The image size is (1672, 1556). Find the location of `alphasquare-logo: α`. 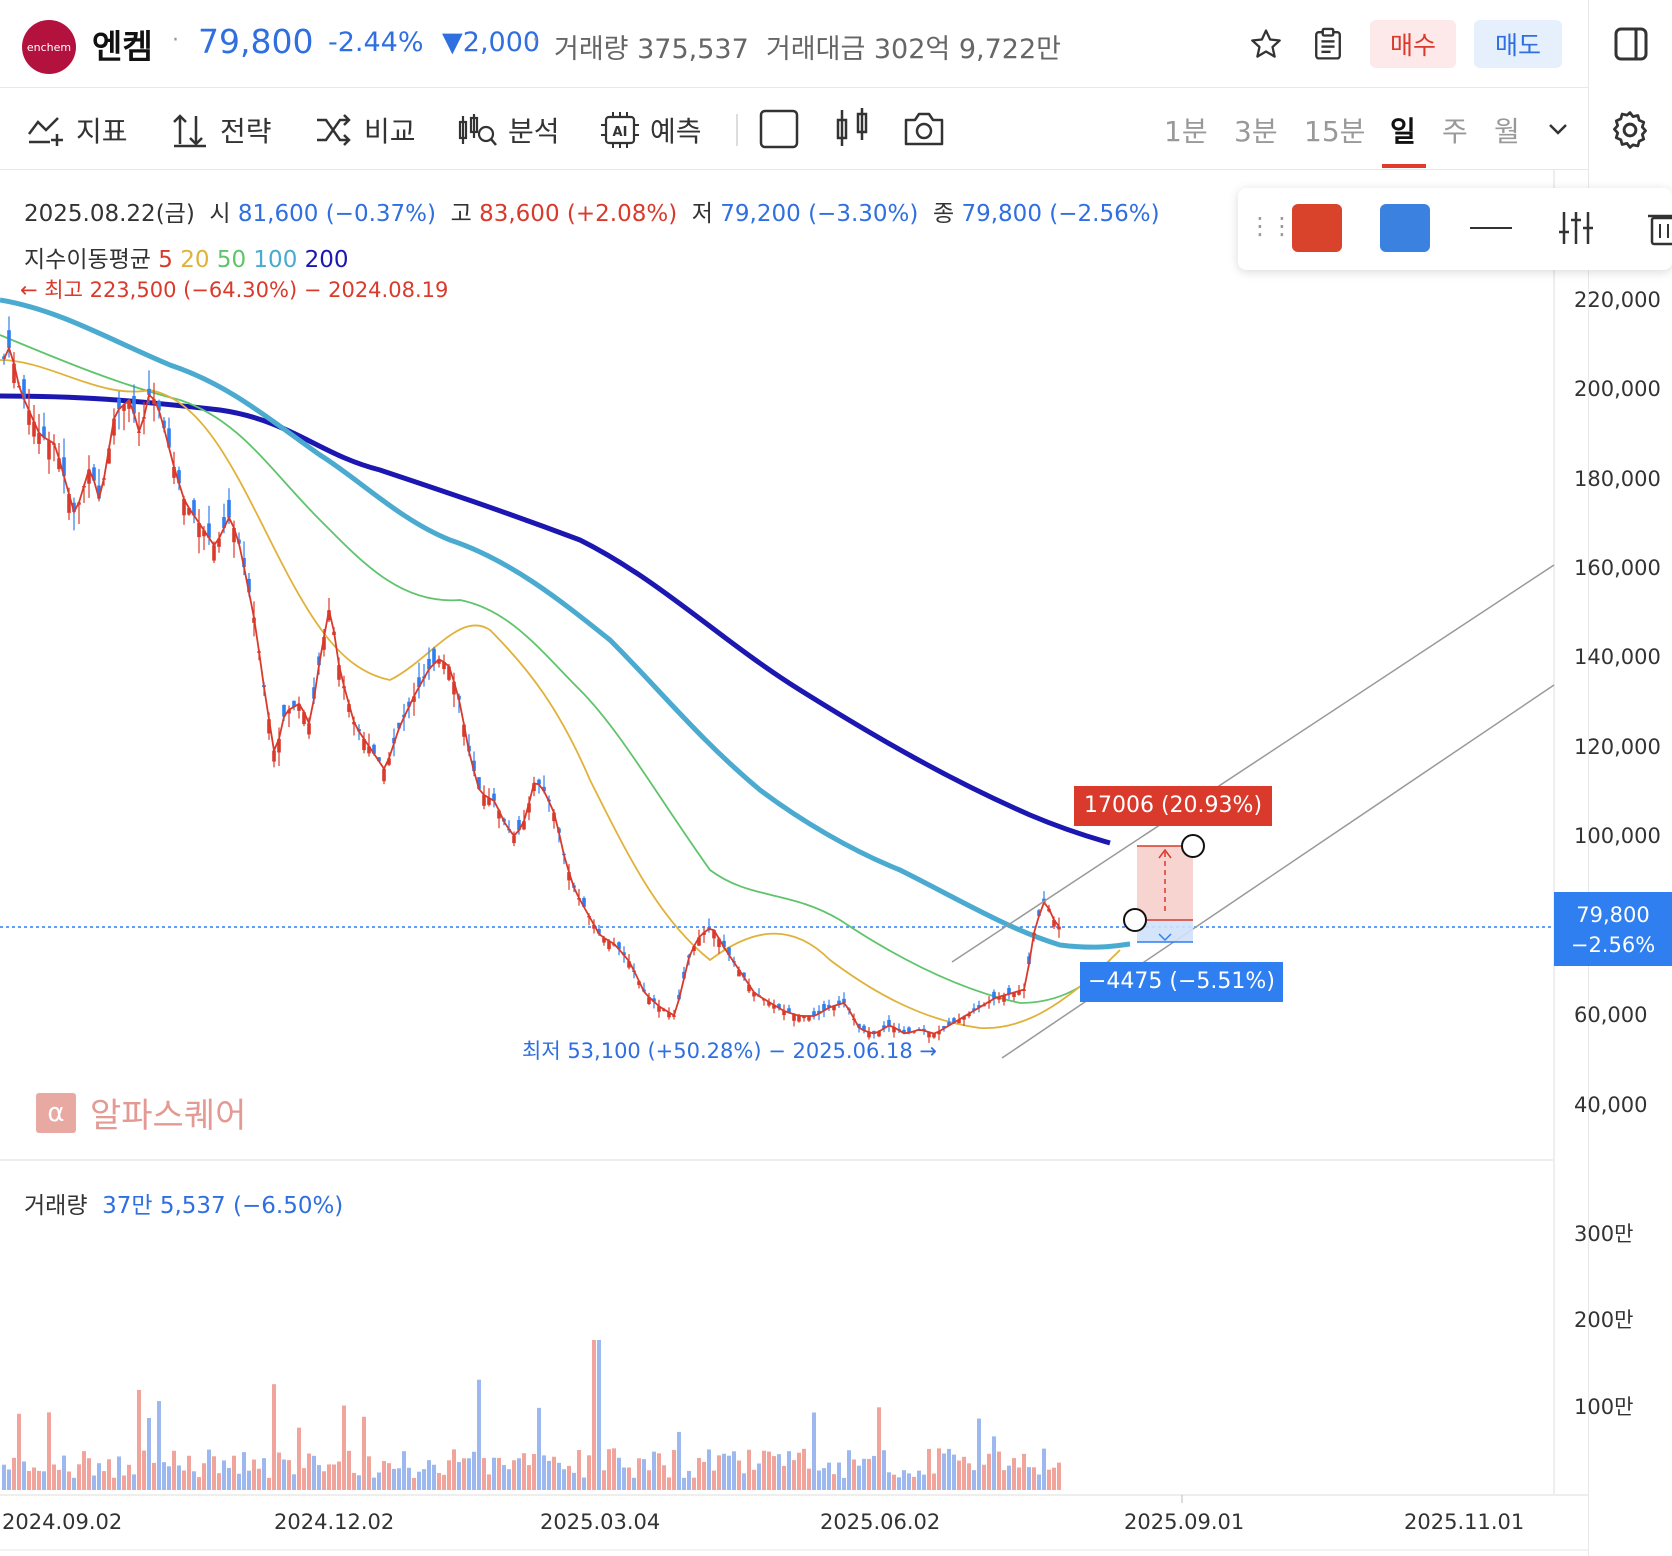

alphasquare-logo: α is located at coordinates (56, 1112).